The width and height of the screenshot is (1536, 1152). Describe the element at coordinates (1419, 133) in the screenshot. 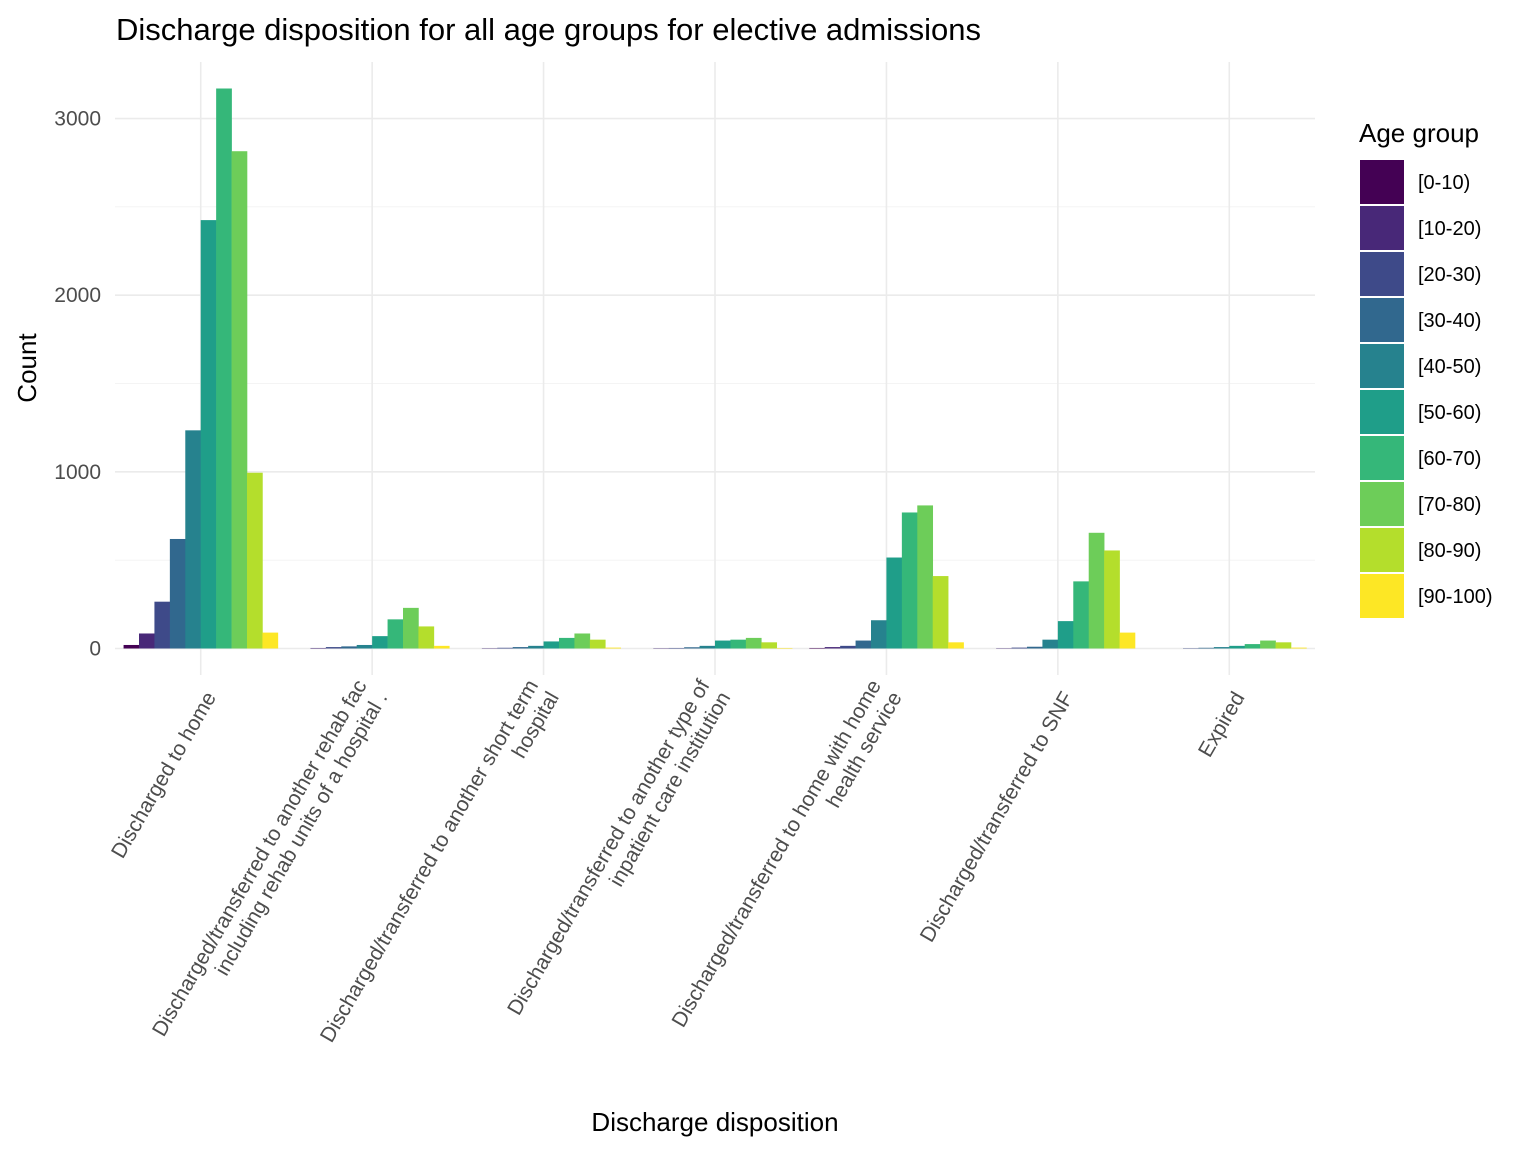

I see `legend-title: Age group` at that location.